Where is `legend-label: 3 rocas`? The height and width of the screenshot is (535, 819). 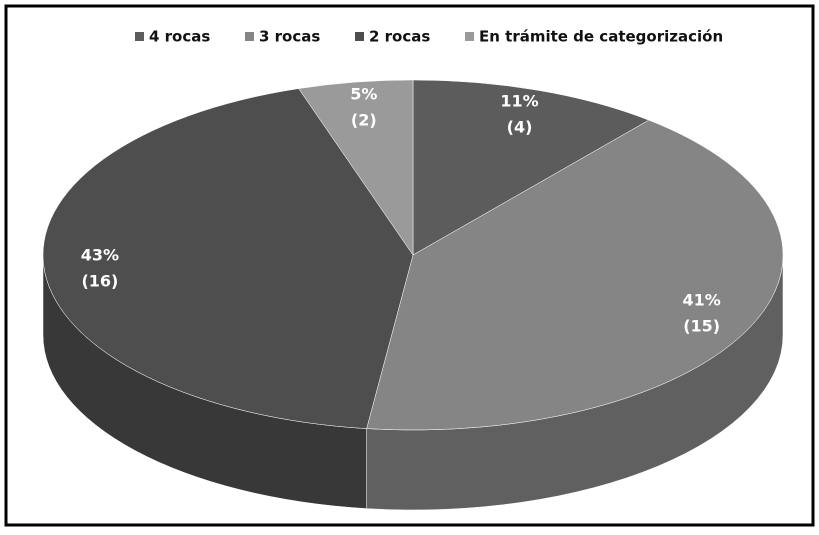
legend-label: 3 rocas is located at coordinates (289, 37).